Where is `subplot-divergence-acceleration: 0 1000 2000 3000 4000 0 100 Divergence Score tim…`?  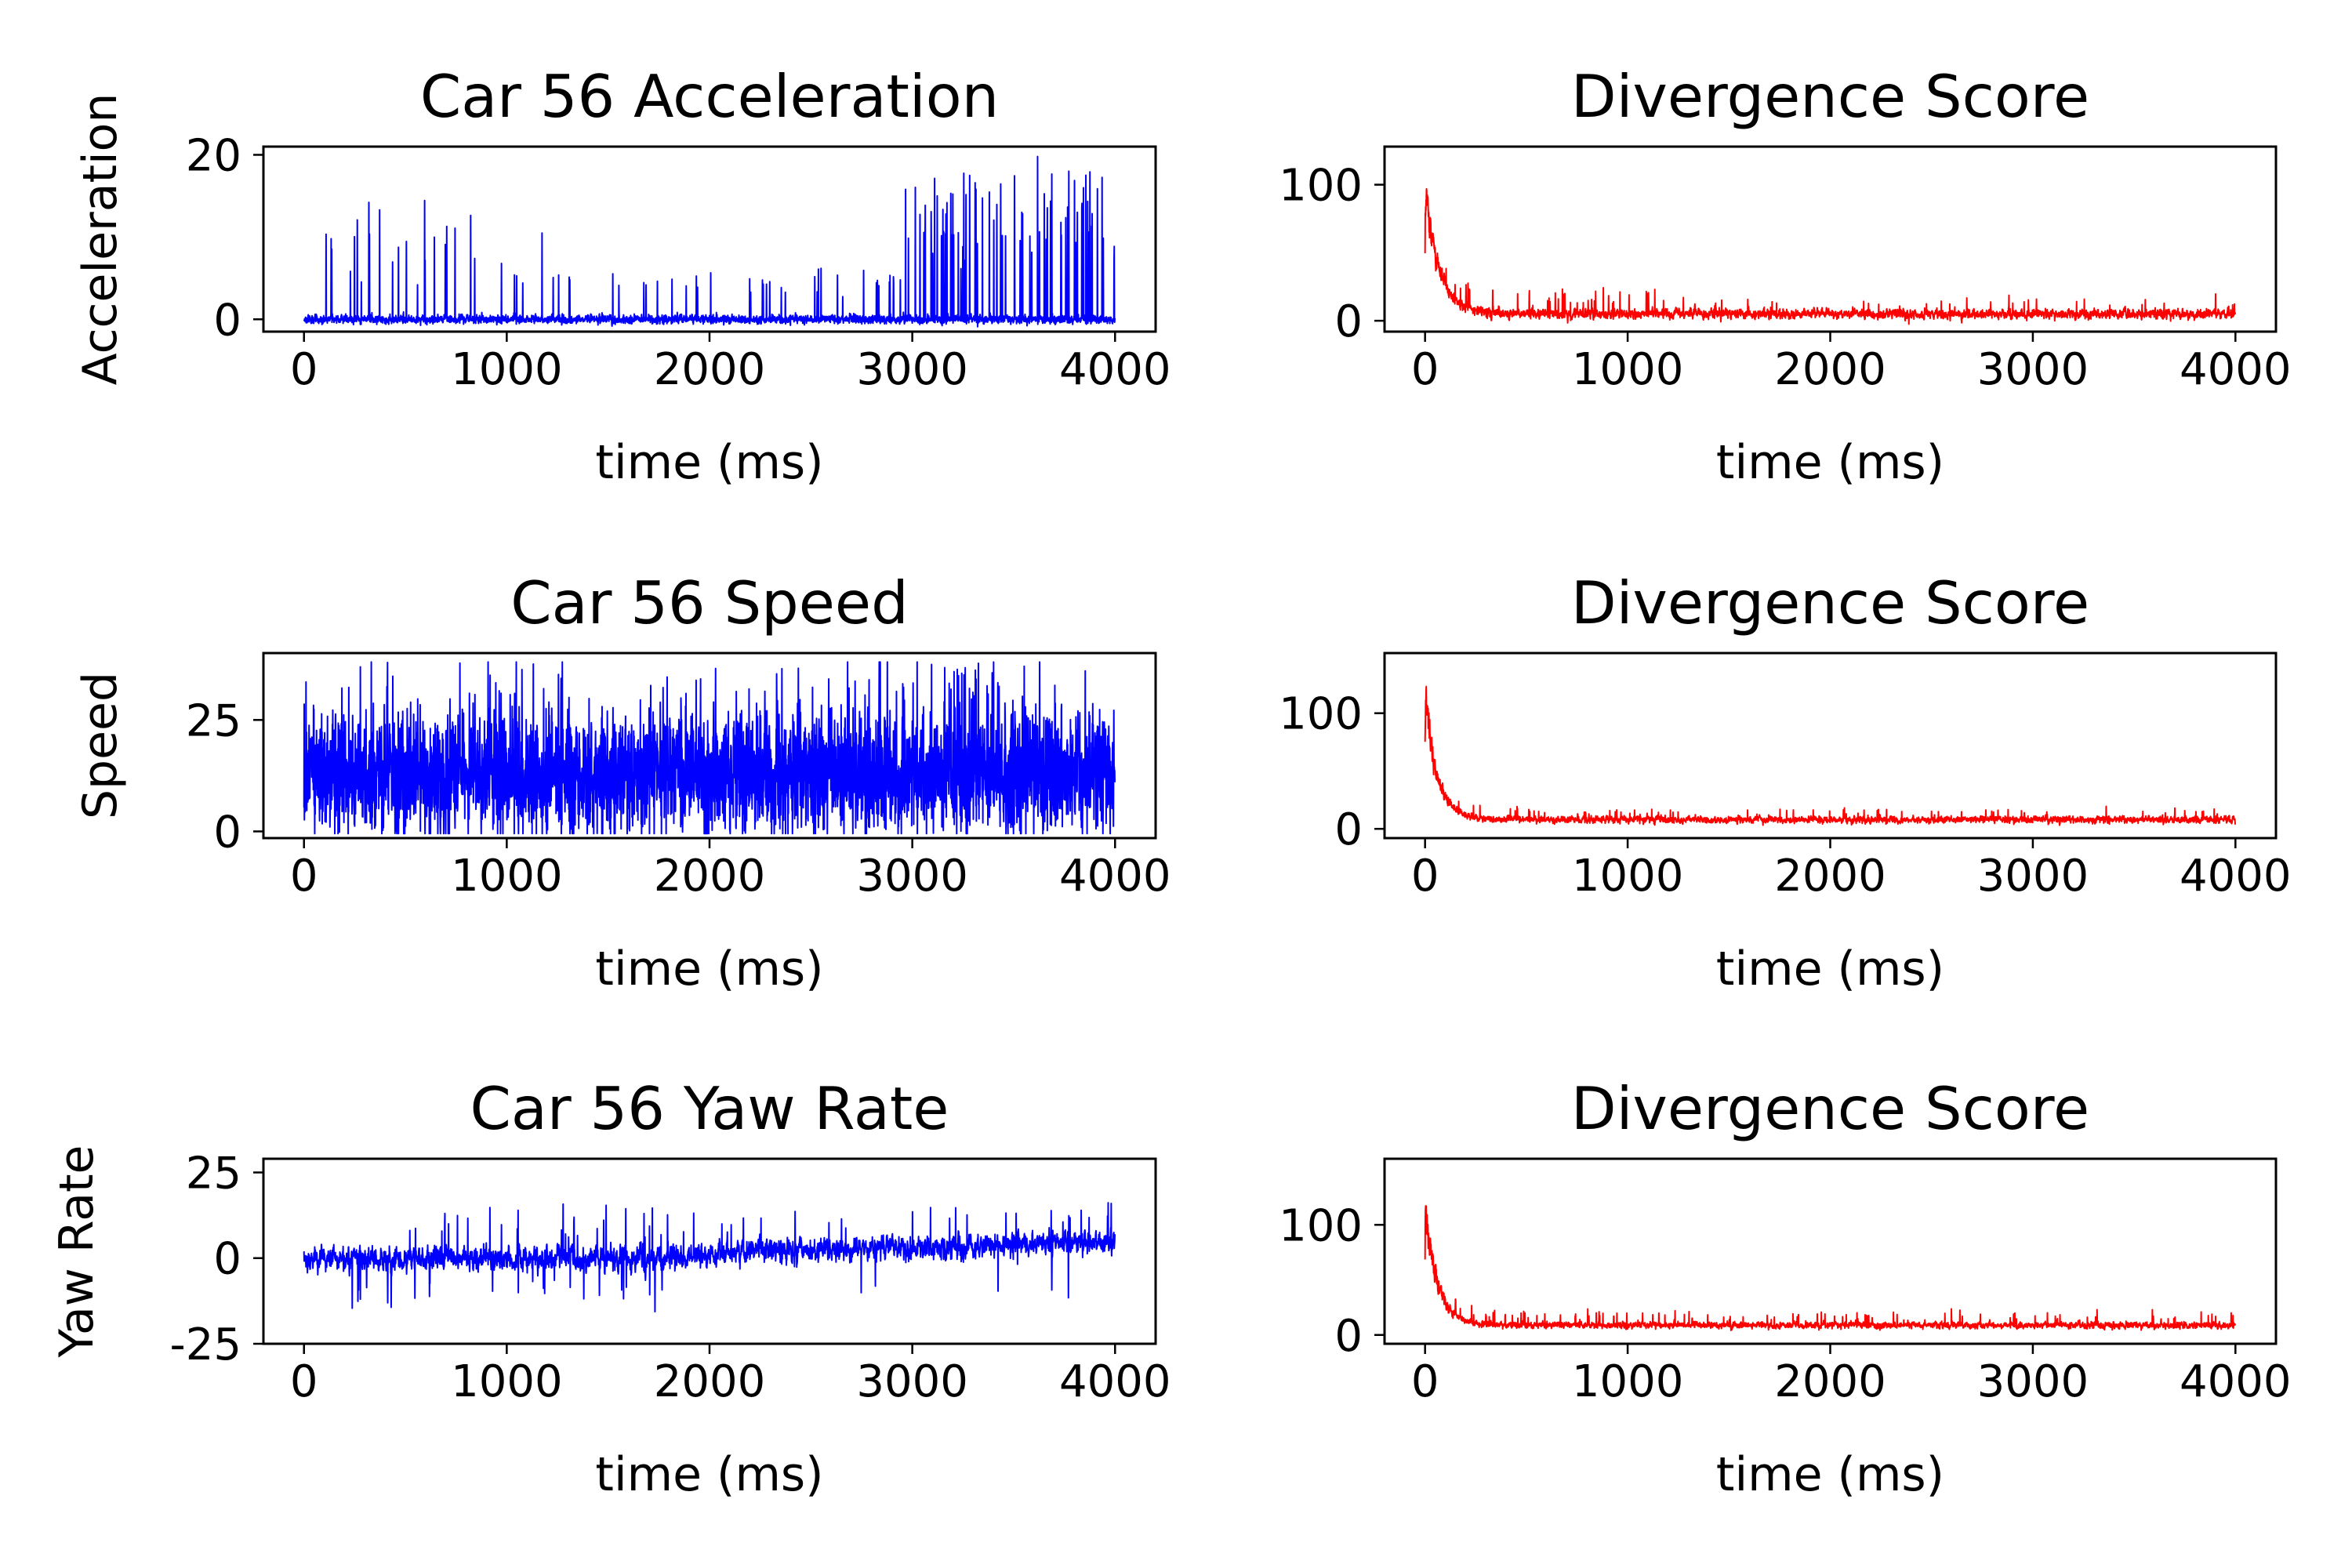
subplot-divergence-acceleration: 0 1000 2000 3000 4000 0 100 Divergence Score tim… is located at coordinates (1785, 276).